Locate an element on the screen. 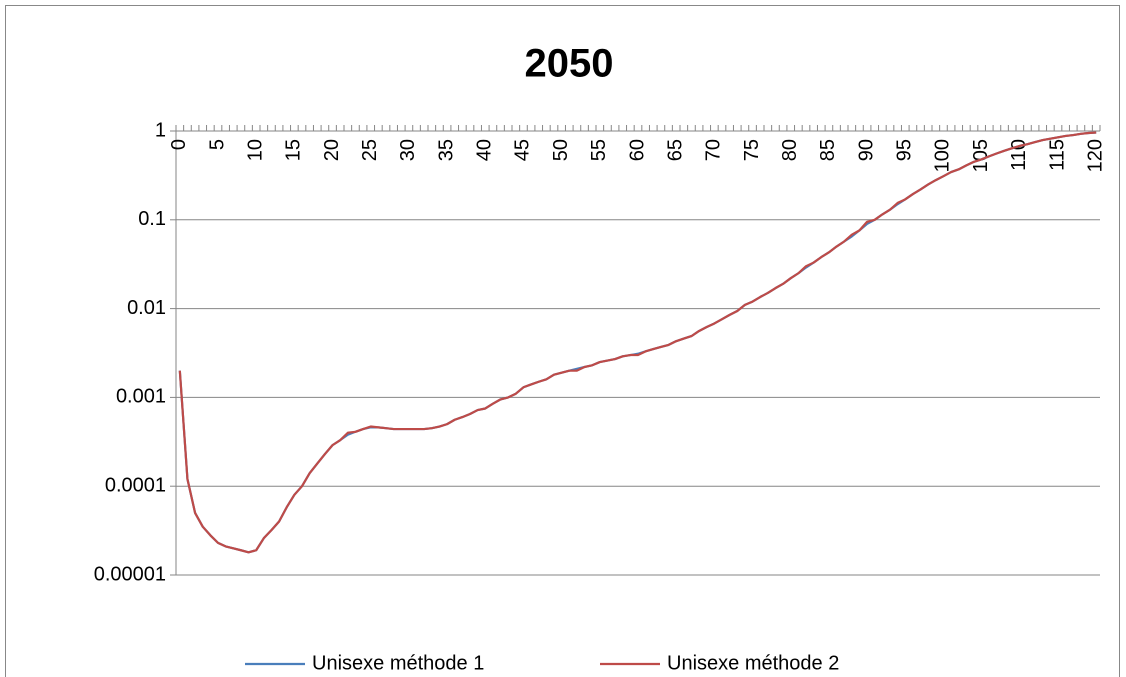 This screenshot has width=1126, height=677. x-tick-label: 100 is located at coordinates (943, 155).